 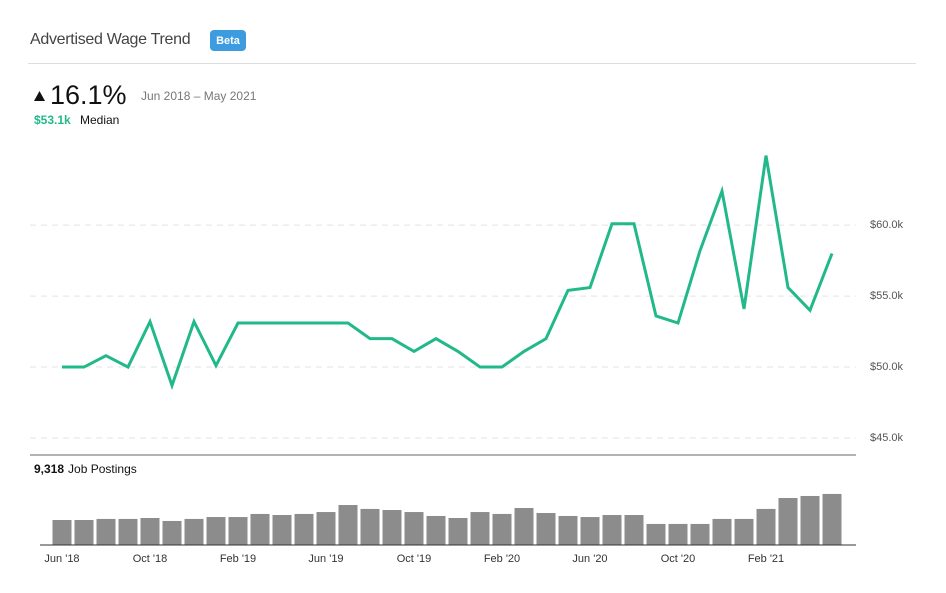 What do you see at coordinates (88, 95) in the screenshot?
I see `change: 16.1%` at bounding box center [88, 95].